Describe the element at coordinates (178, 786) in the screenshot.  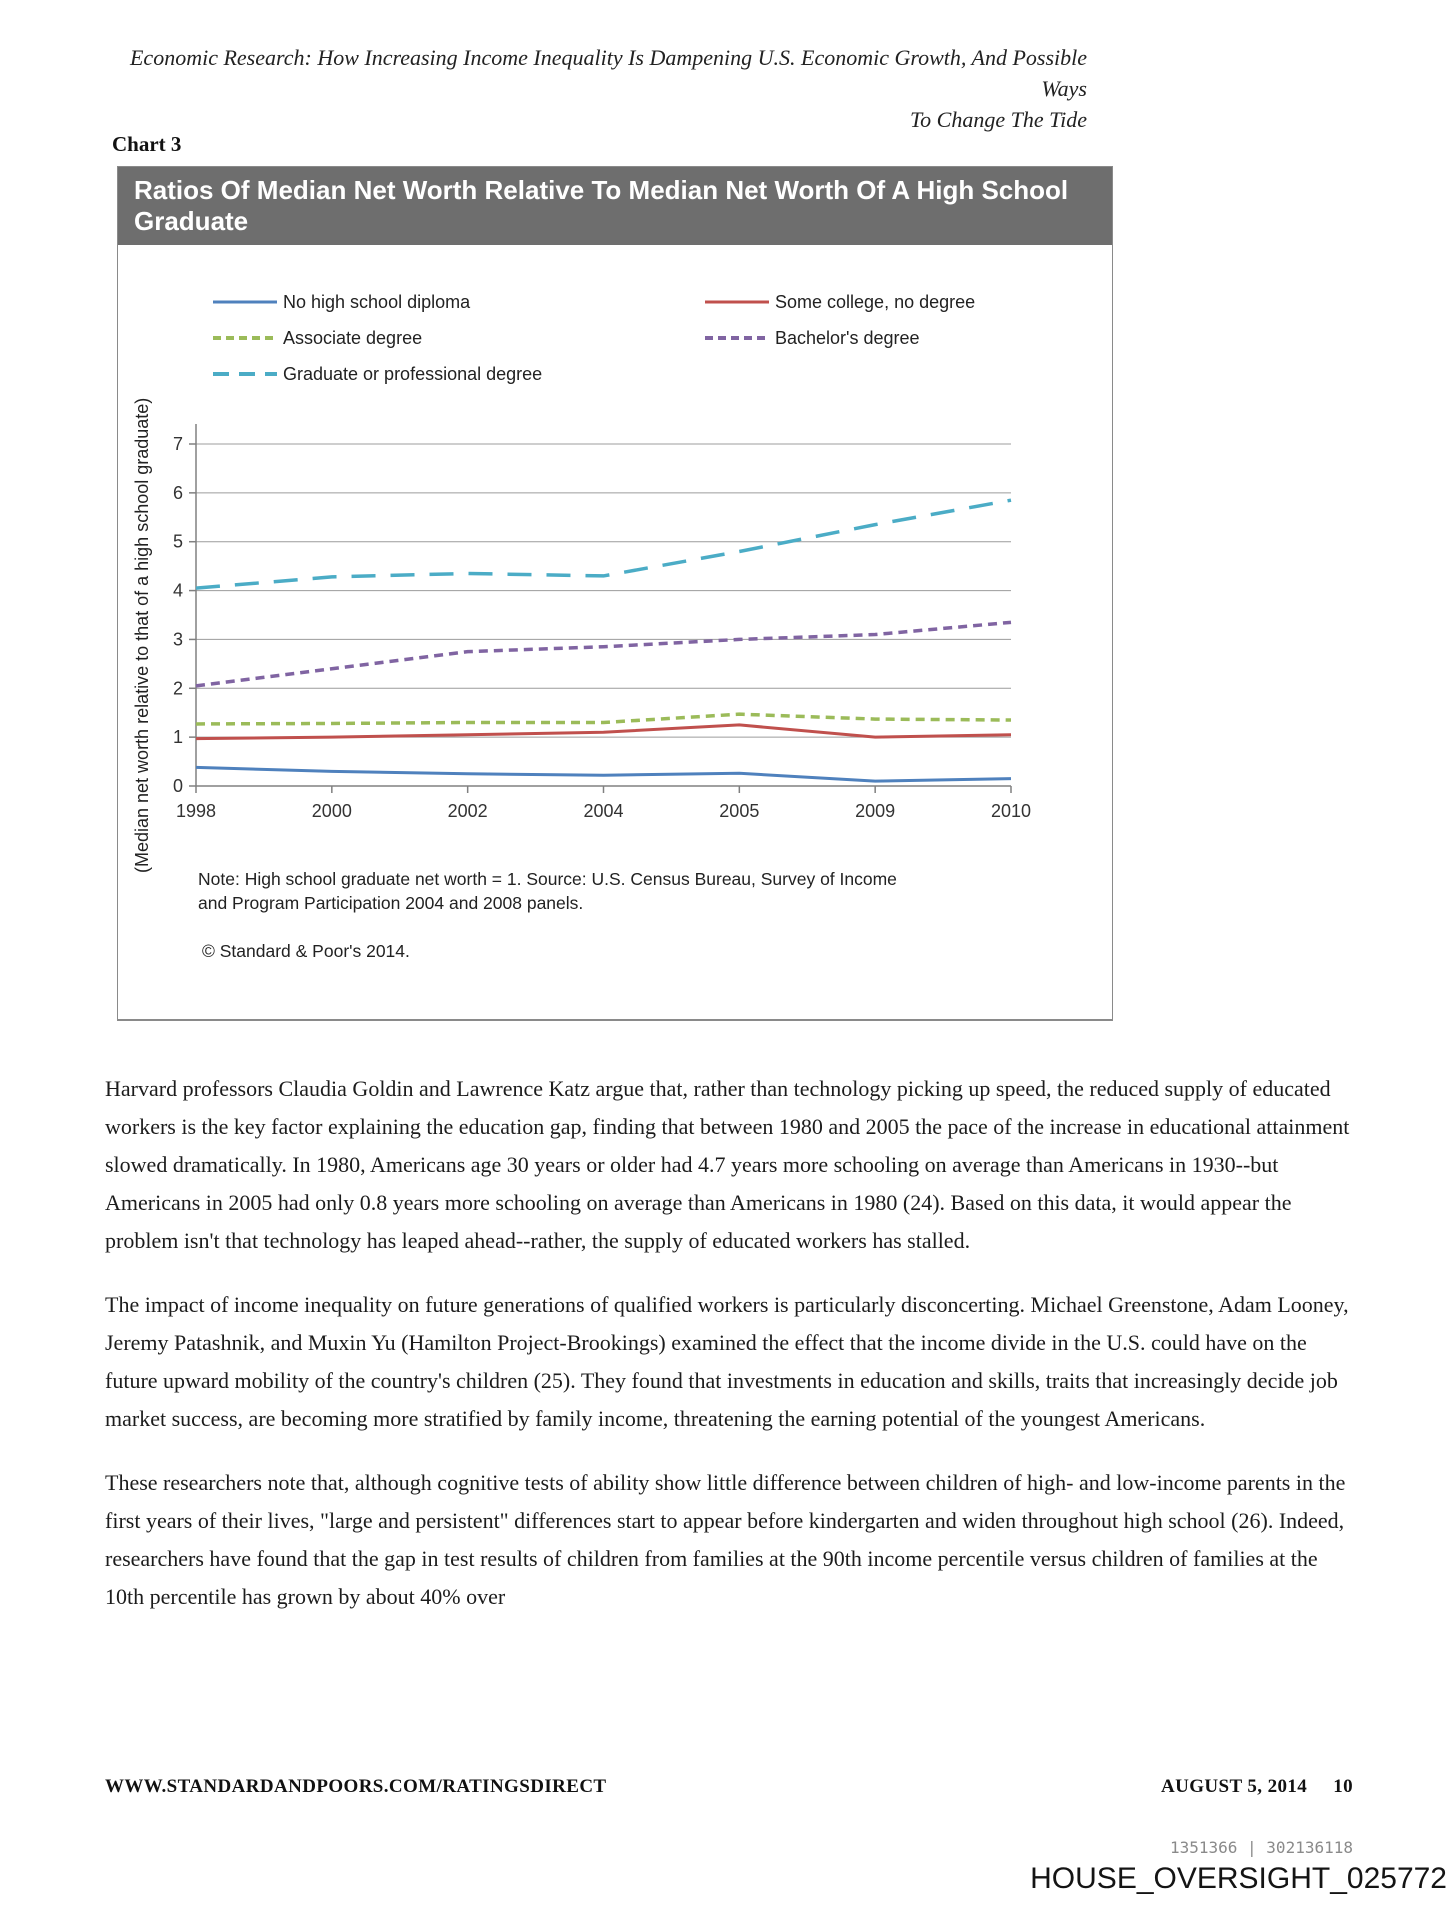
I see `y-tick-label: 0` at that location.